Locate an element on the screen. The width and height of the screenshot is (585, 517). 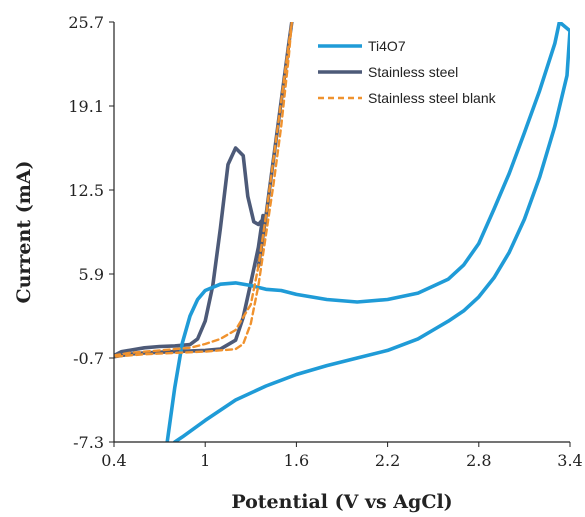
x-tick-label: 1.6 is located at coordinates (296, 460).